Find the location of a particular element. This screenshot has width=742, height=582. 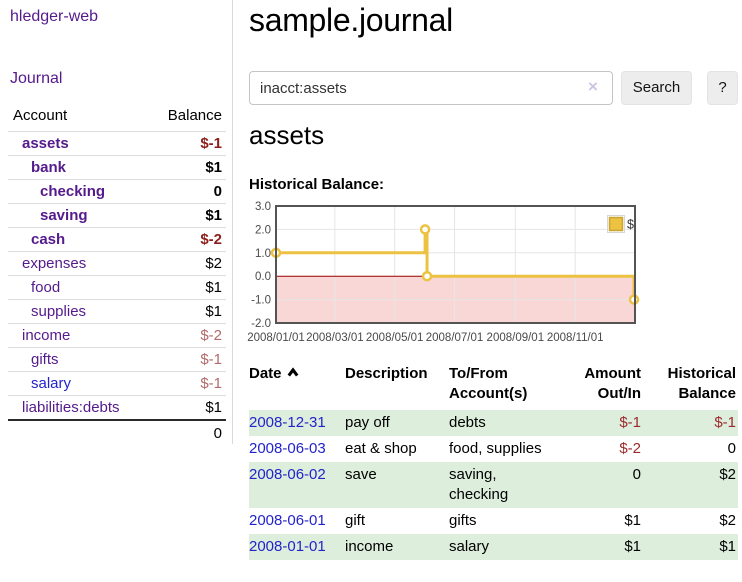

register-header-accounts: To/From Account(s) is located at coordinates (488, 383).